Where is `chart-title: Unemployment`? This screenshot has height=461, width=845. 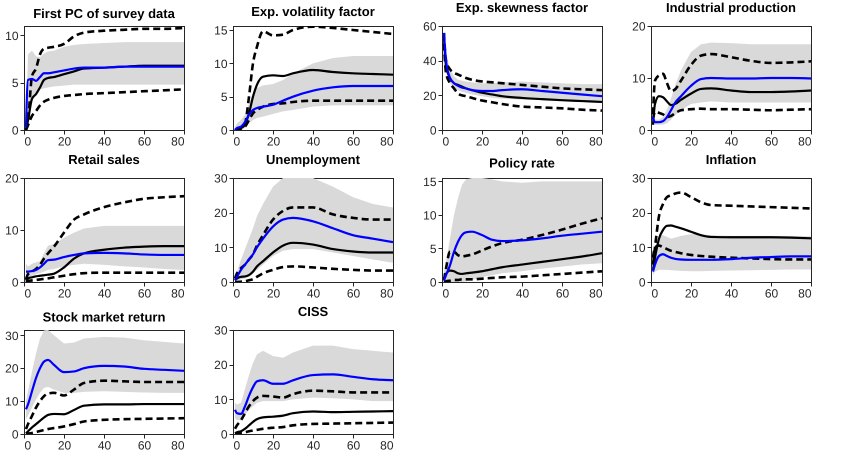
chart-title: Unemployment is located at coordinates (313, 159).